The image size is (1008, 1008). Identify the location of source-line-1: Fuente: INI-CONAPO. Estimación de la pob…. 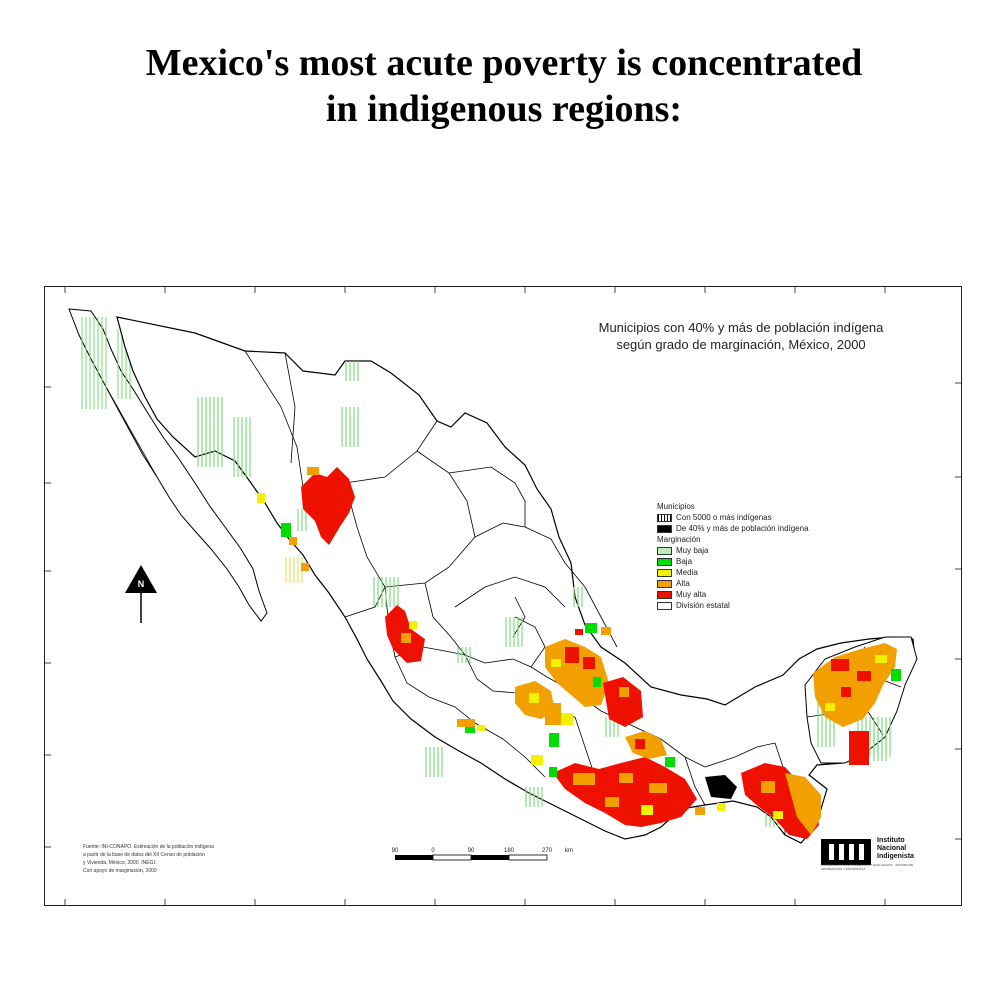
(148, 847).